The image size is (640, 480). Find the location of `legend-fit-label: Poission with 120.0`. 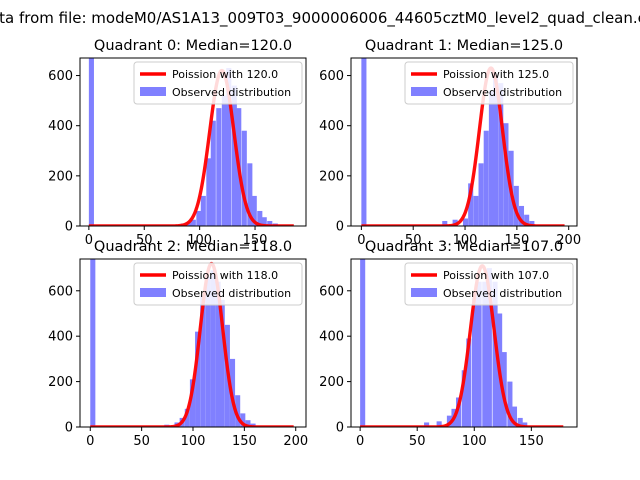

legend-fit-label: Poission with 120.0 is located at coordinates (225, 74).